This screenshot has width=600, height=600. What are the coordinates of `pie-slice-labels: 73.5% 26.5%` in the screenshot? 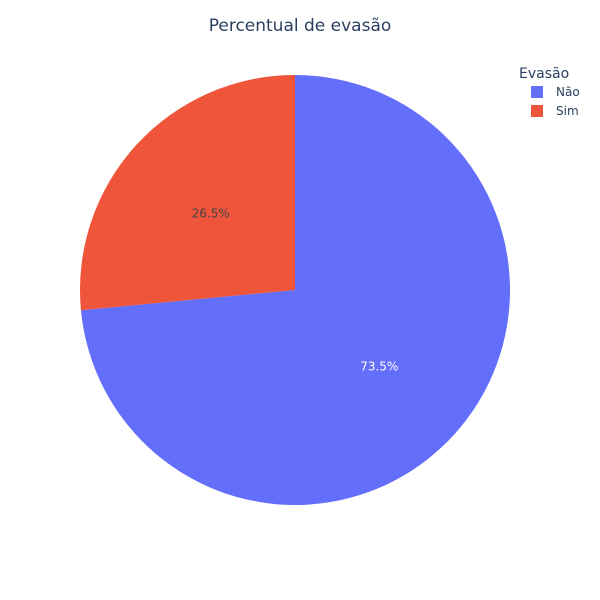 It's located at (295, 289).